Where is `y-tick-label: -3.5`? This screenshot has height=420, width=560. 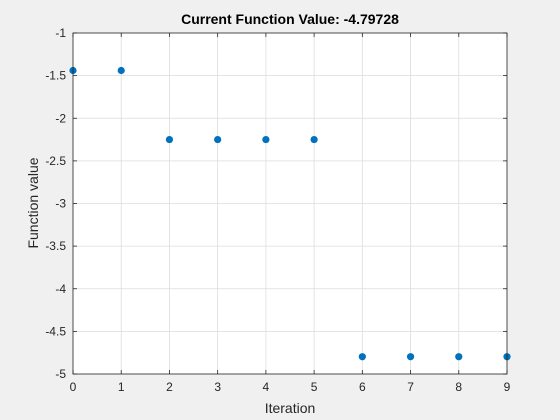
y-tick-label: -3.5 is located at coordinates (55, 246).